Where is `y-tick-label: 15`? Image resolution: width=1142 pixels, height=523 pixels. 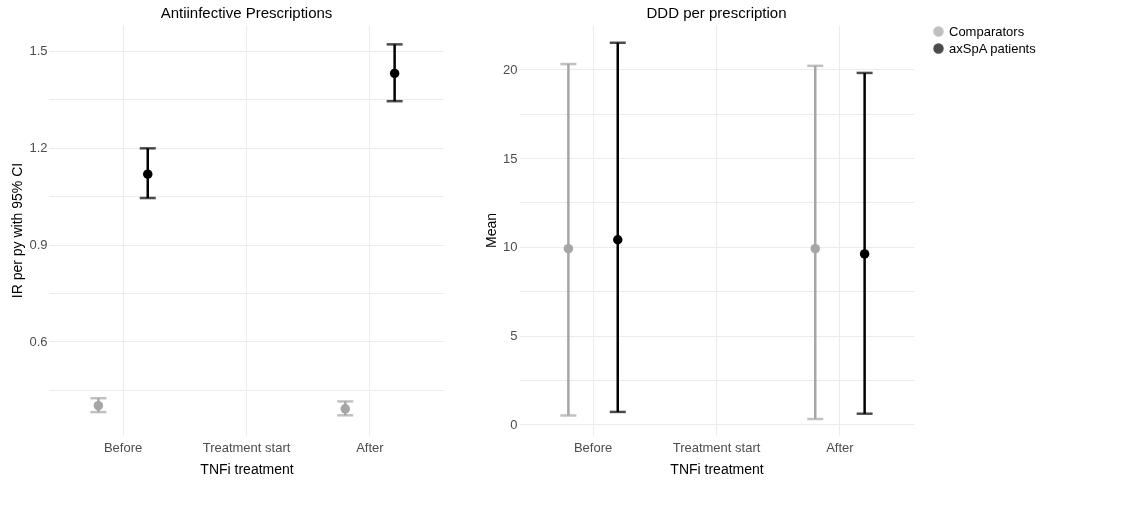 y-tick-label: 15 is located at coordinates (510, 158).